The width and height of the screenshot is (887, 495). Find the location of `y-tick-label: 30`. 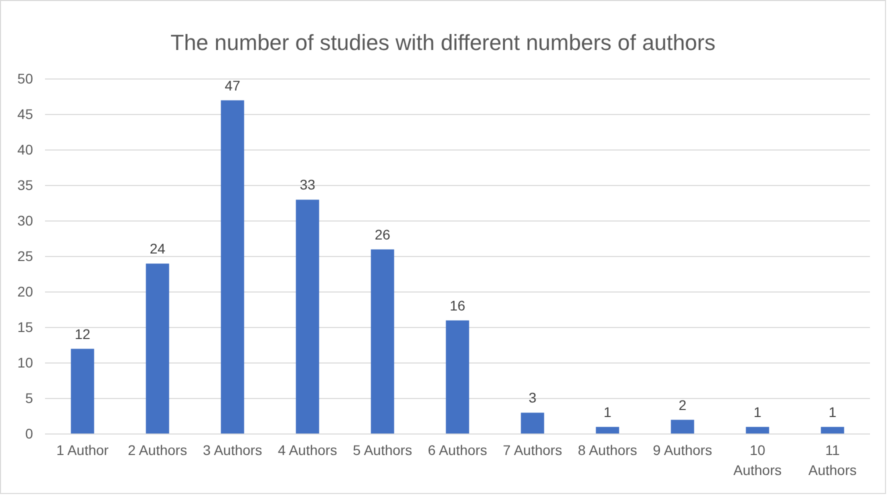

y-tick-label: 30 is located at coordinates (25, 220).